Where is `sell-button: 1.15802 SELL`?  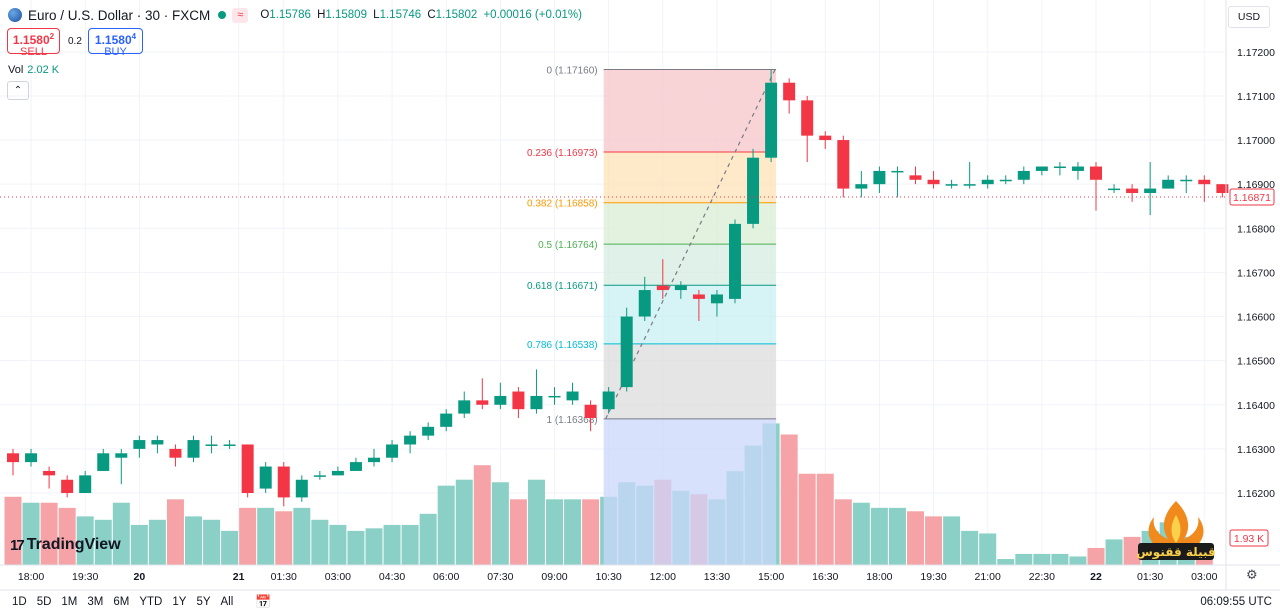
sell-button: 1.15802 SELL is located at coordinates (33, 43).